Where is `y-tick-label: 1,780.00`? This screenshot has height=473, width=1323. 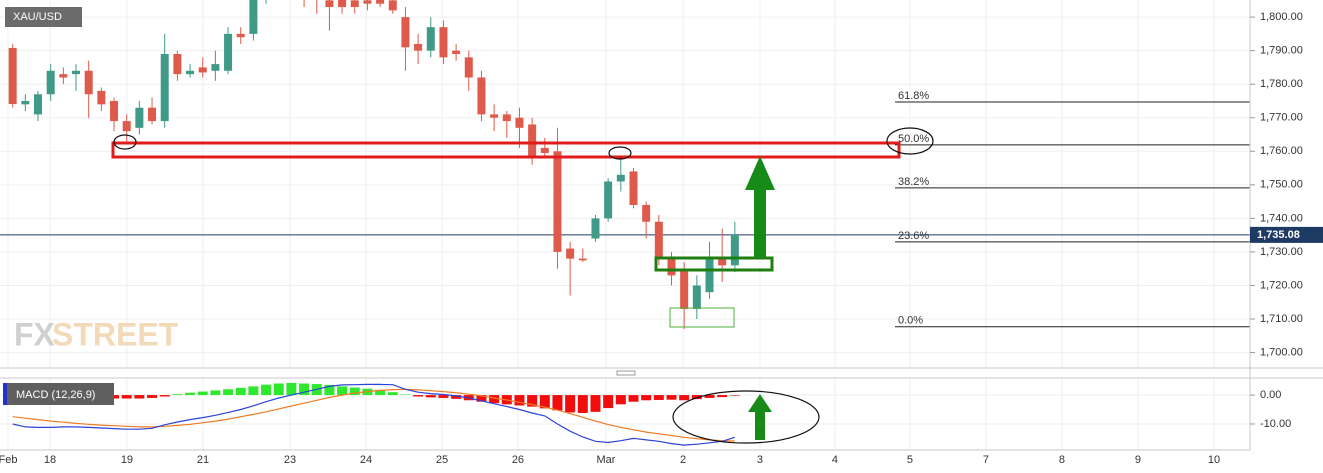
y-tick-label: 1,780.00 is located at coordinates (1281, 84).